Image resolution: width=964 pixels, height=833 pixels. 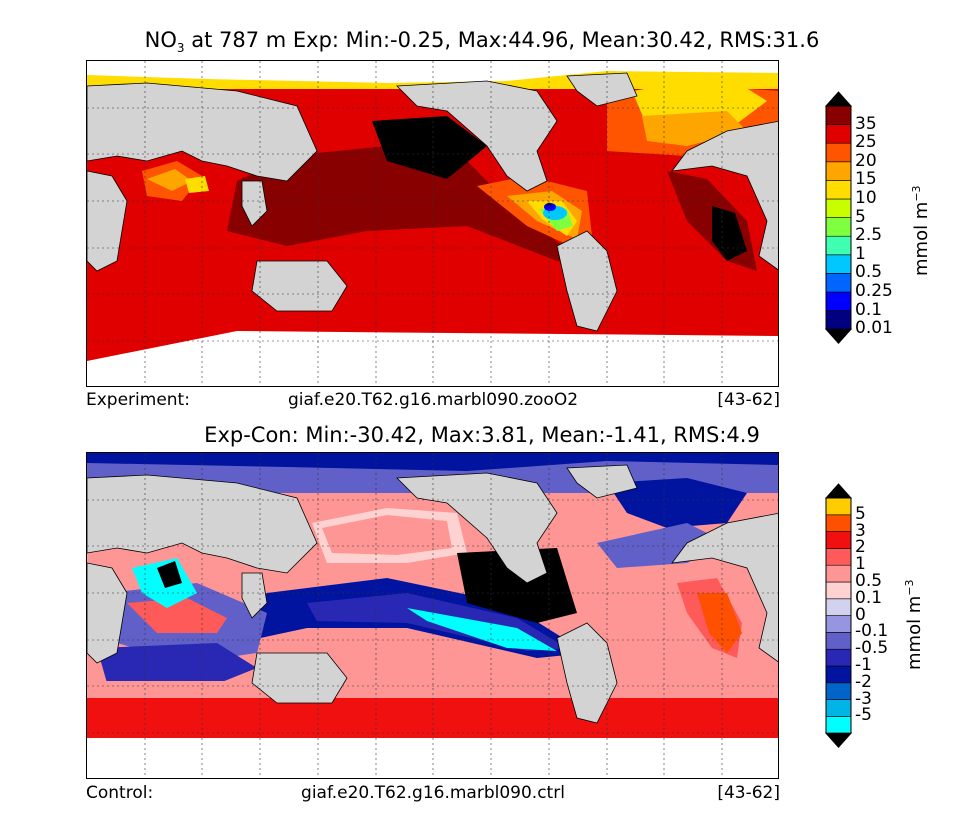 I want to click on colorbar-tick-label: 0, so click(x=860, y=614).